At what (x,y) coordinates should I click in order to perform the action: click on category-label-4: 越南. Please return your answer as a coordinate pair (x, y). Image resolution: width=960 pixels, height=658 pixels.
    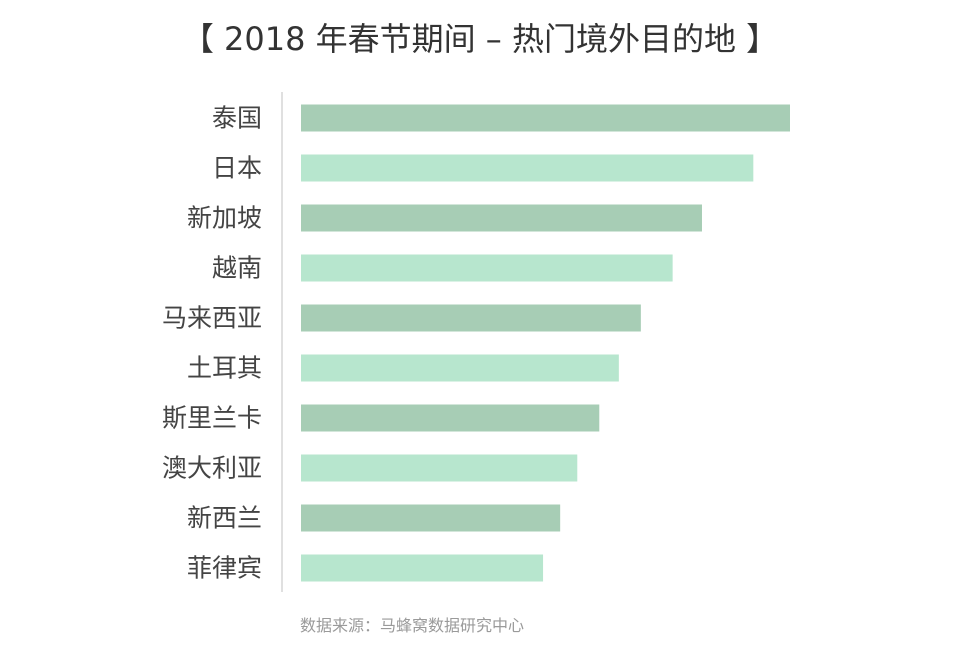
    Looking at the image, I should click on (237, 268).